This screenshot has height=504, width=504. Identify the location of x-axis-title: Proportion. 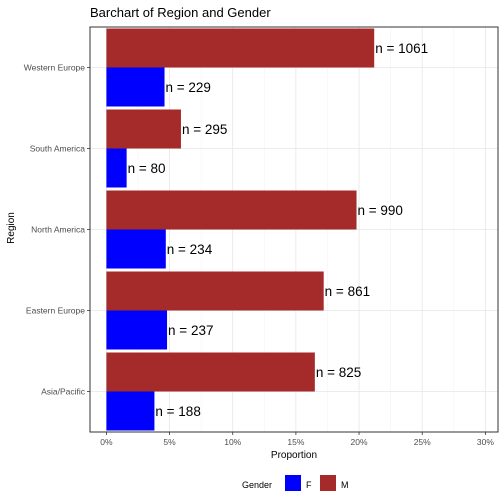
(294, 455).